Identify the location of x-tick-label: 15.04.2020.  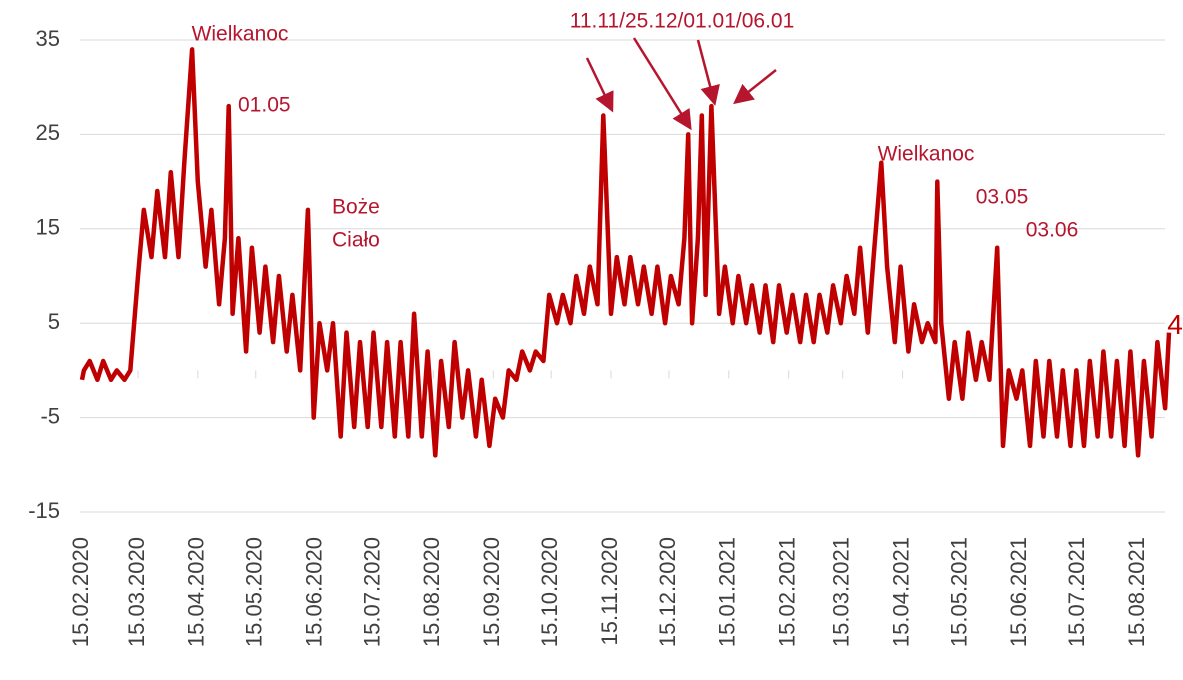
(196, 592).